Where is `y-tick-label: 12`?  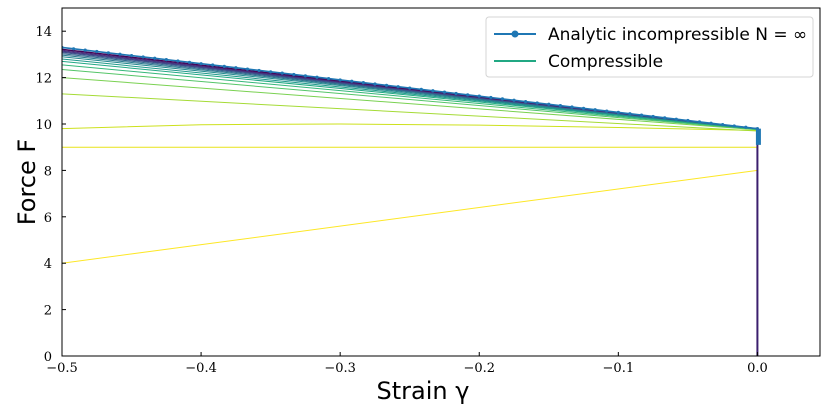 y-tick-label: 12 is located at coordinates (43, 79).